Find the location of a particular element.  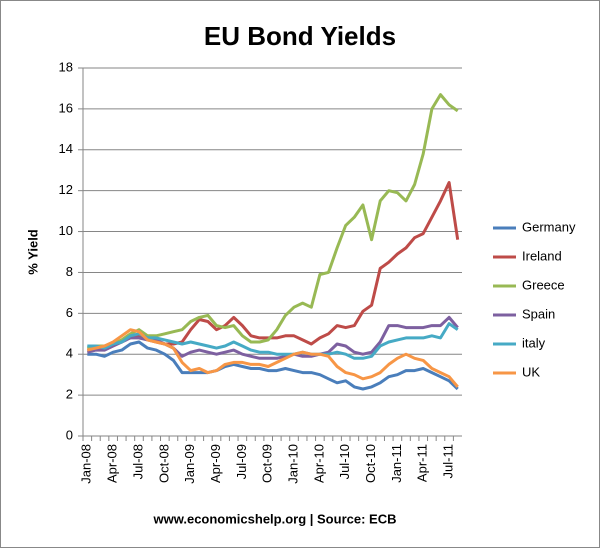

y-tick-label: 18 is located at coordinates (66, 66).